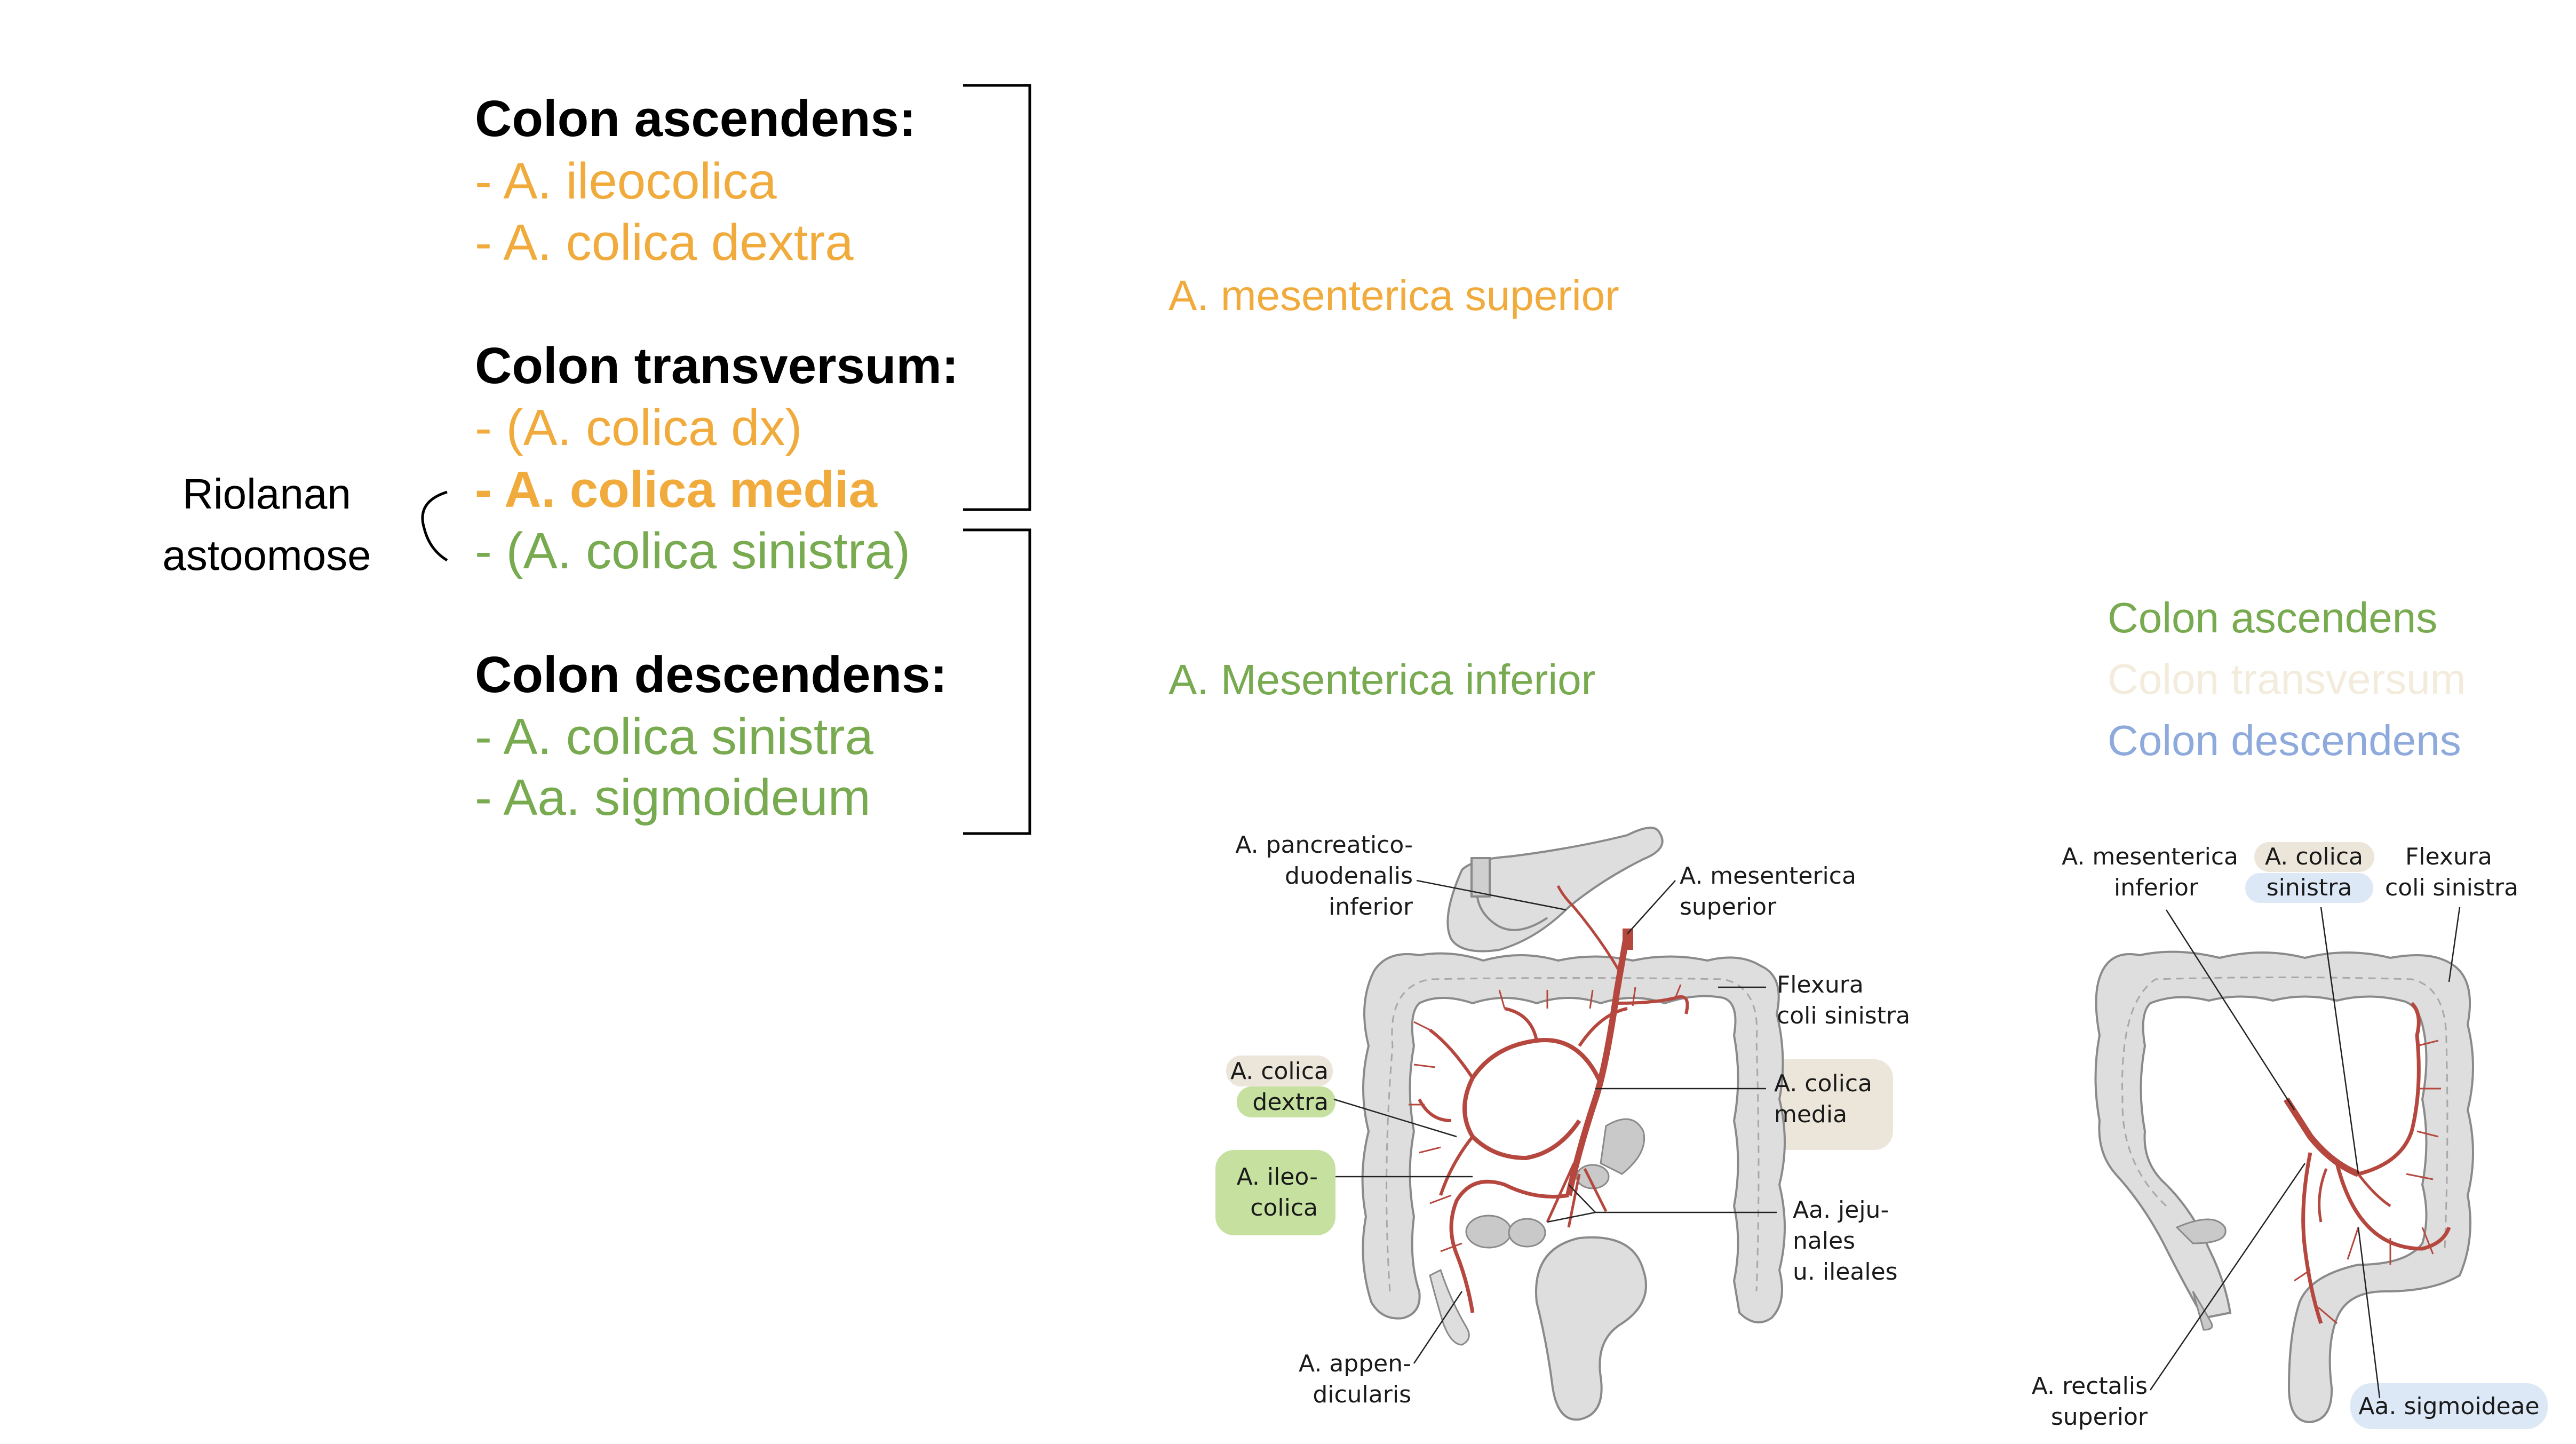 This screenshot has width=2576, height=1444. Describe the element at coordinates (1555, 890) in the screenshot. I see `stomach-shape` at that location.